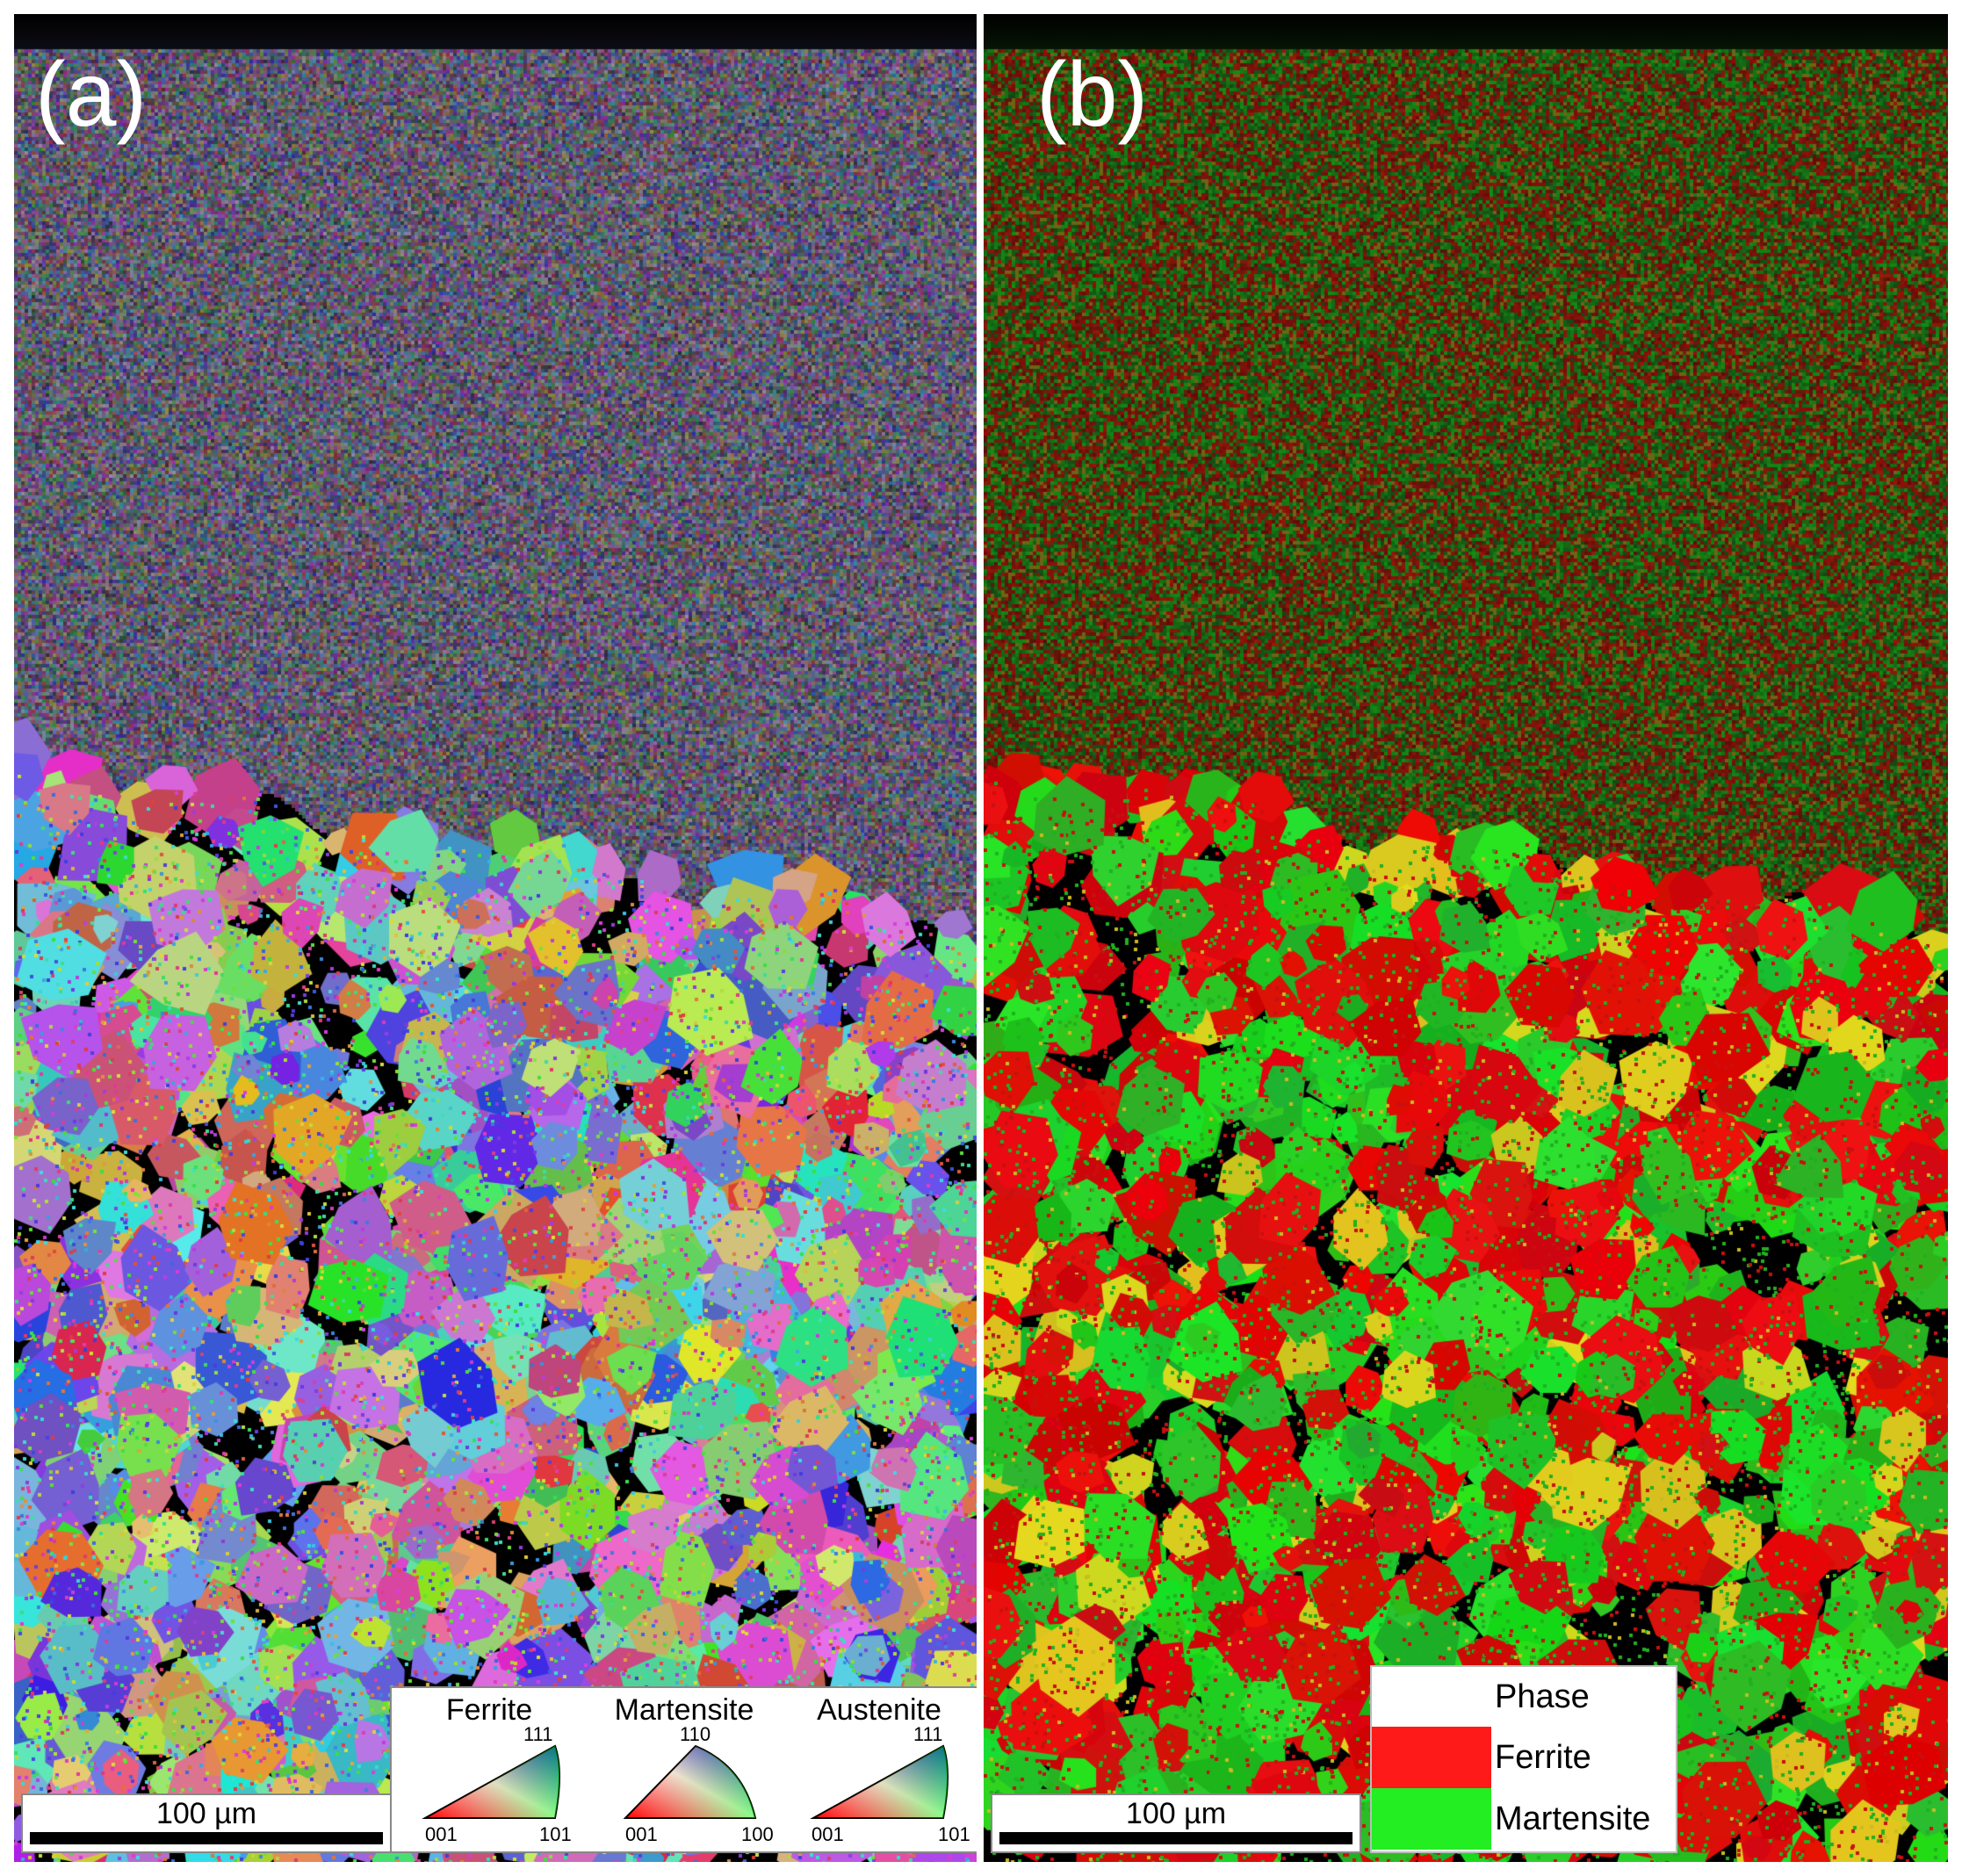 The width and height of the screenshot is (1962, 1876). What do you see at coordinates (1093, 95) in the screenshot?
I see `panel-label-b: (b)` at bounding box center [1093, 95].